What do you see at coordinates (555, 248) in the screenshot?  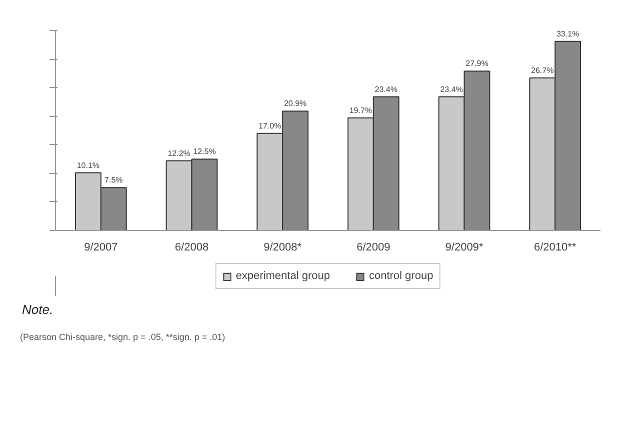 I see `x-tick-label: 6/2010**` at bounding box center [555, 248].